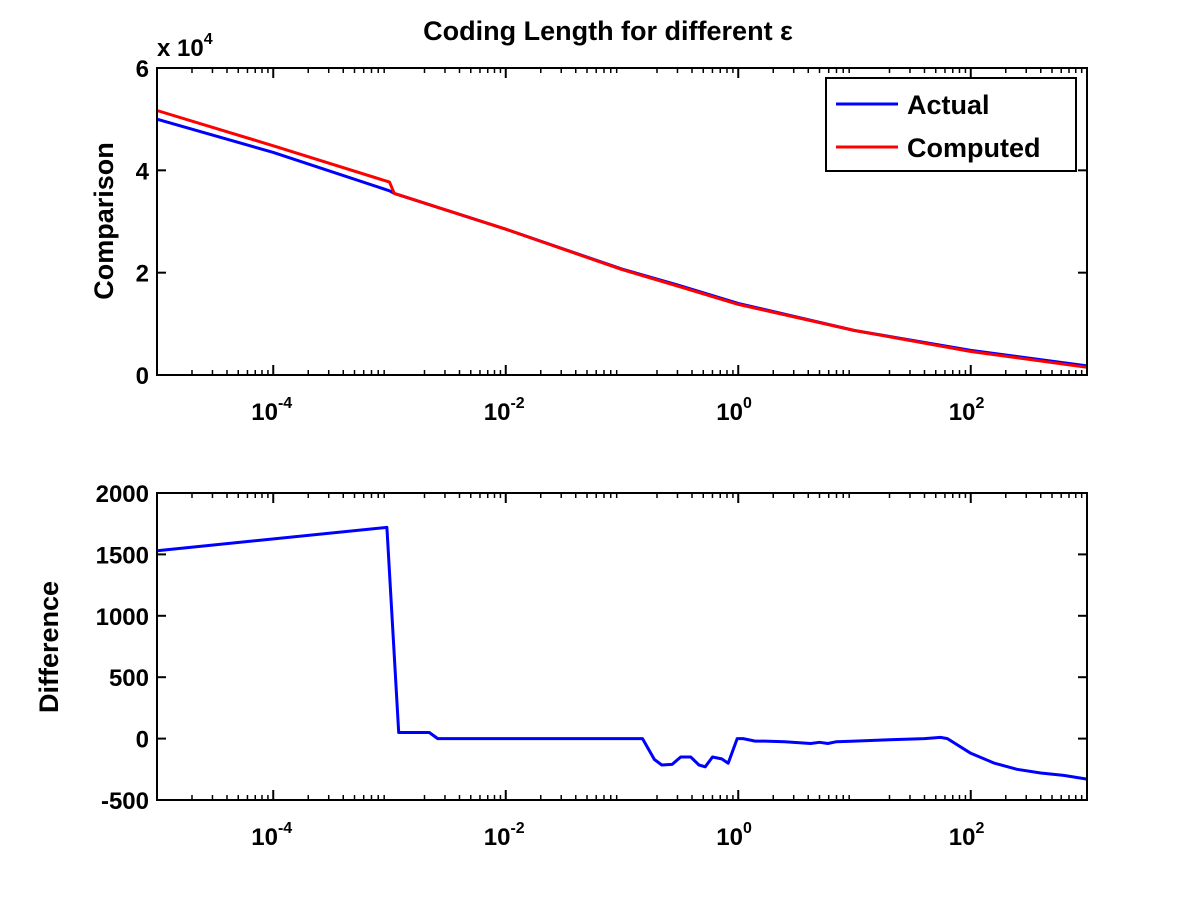  Describe the element at coordinates (271, 410) in the screenshot. I see `top-xtick-label: 10⁻⁴` at that location.